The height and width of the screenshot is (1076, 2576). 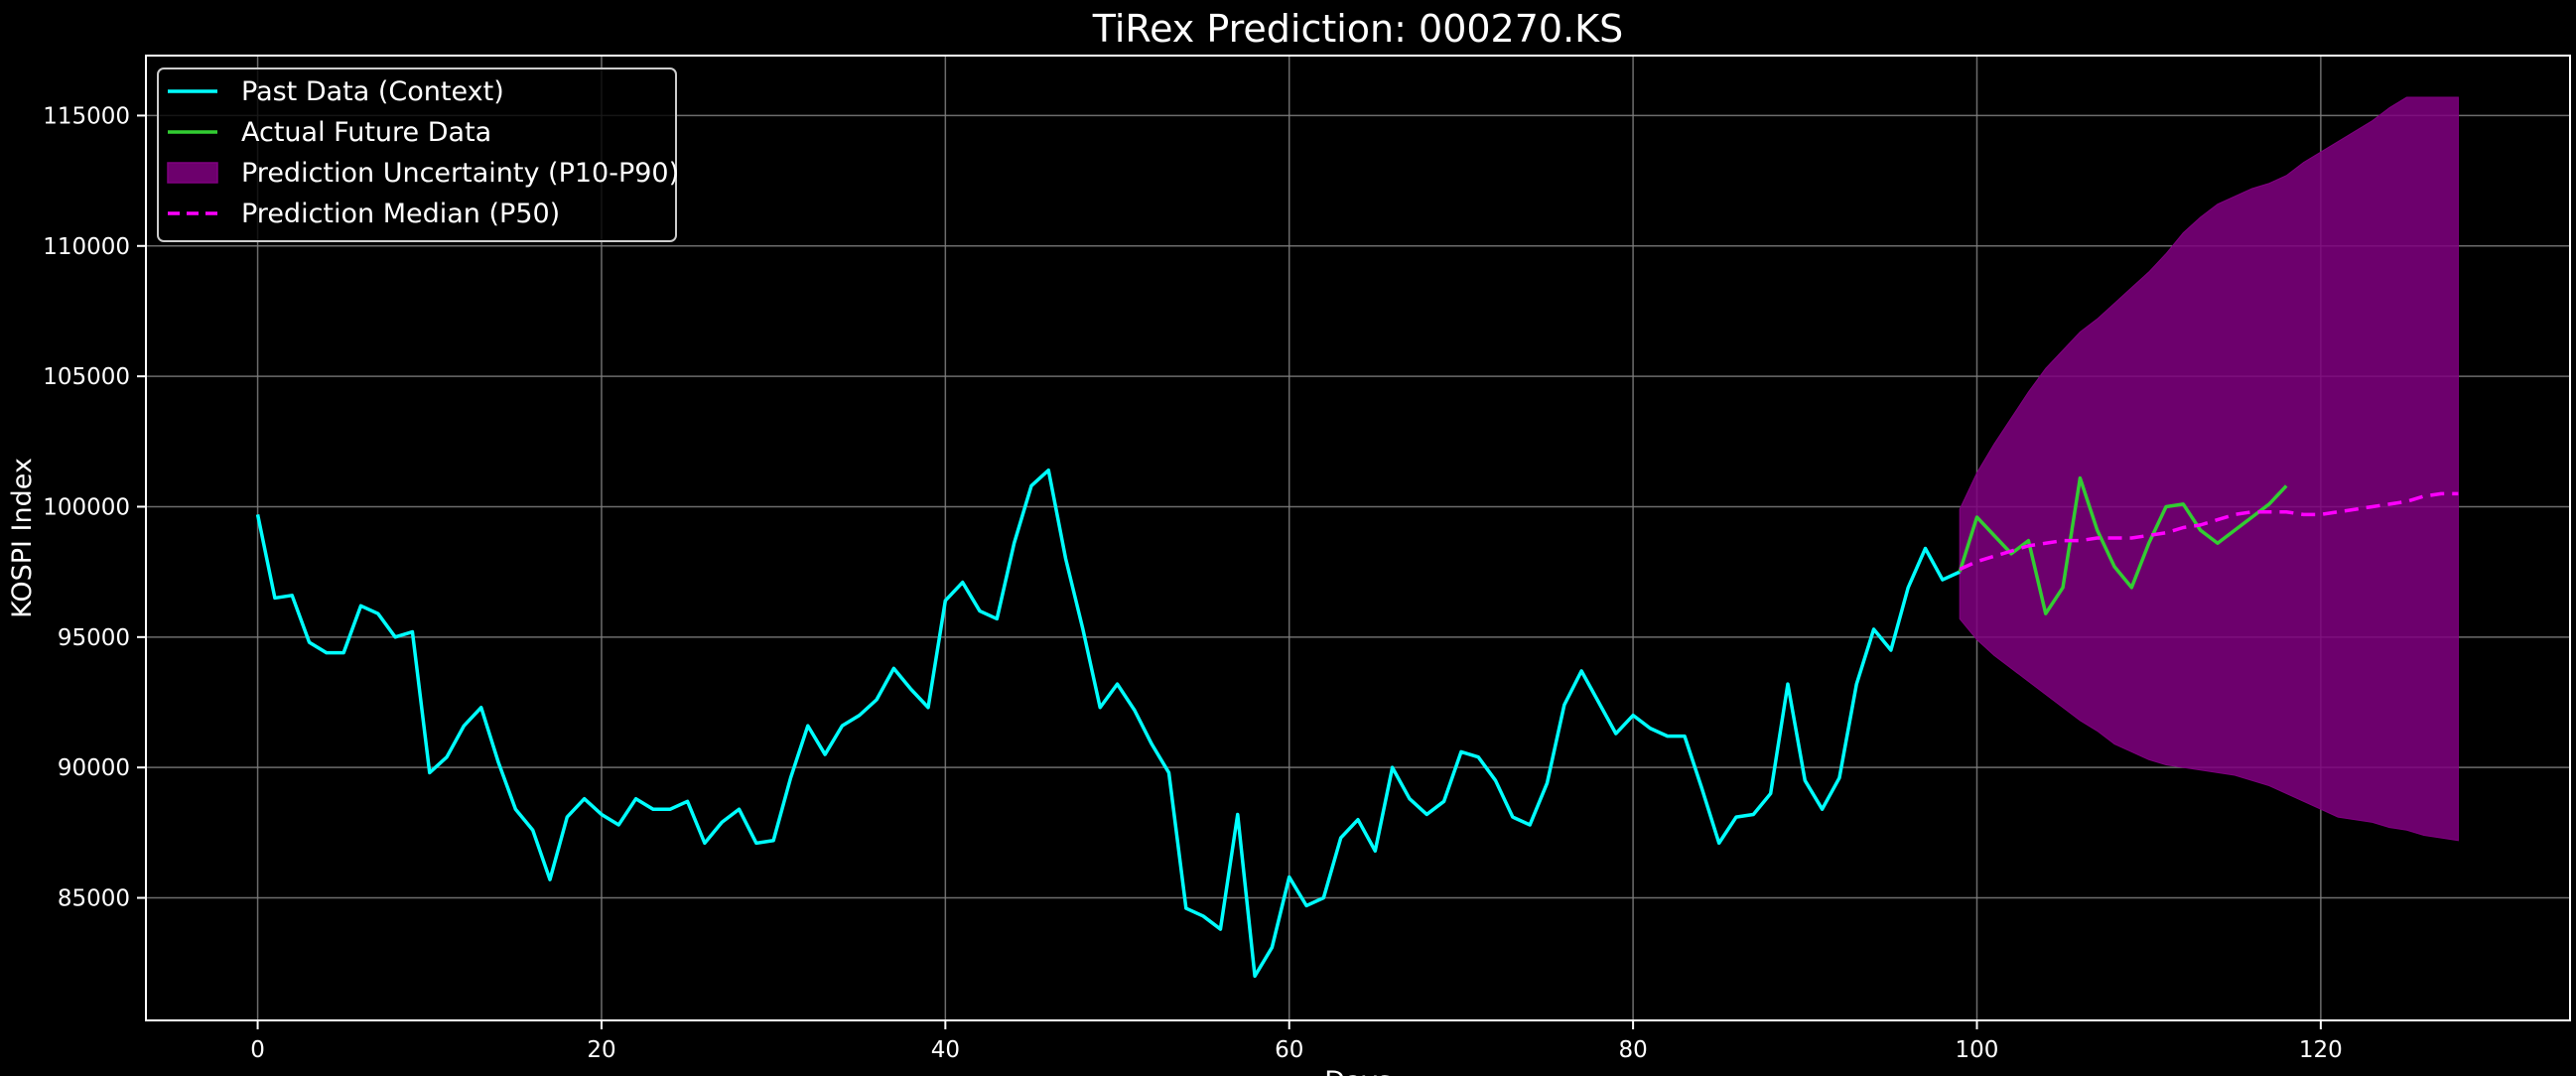 I want to click on y-axis: 85000 90000 95000 100000 105000 110000 115000, so click(x=94, y=507).